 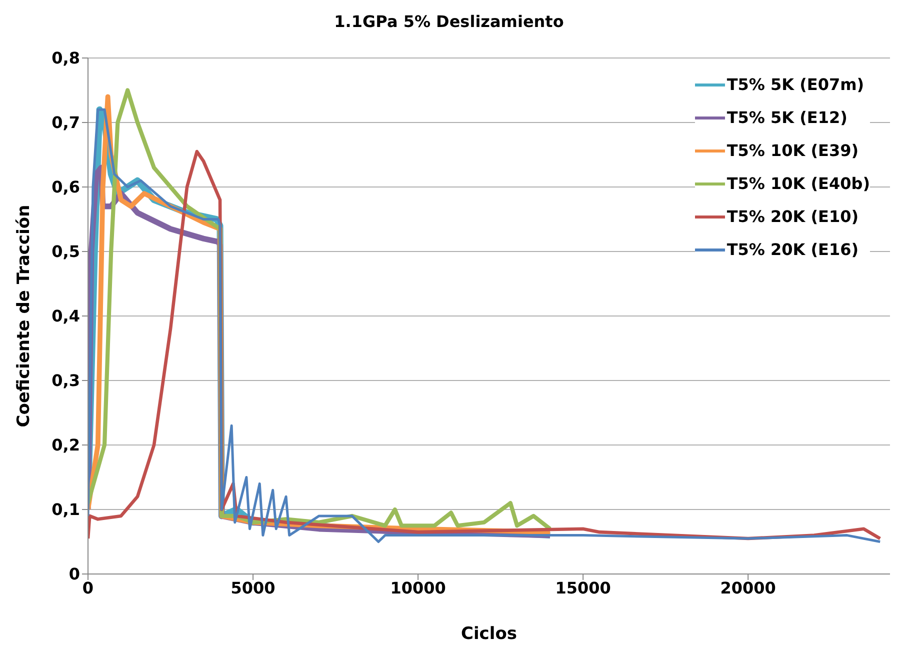 What do you see at coordinates (66, 58) in the screenshot?
I see `y-tick-label: 0,8` at bounding box center [66, 58].